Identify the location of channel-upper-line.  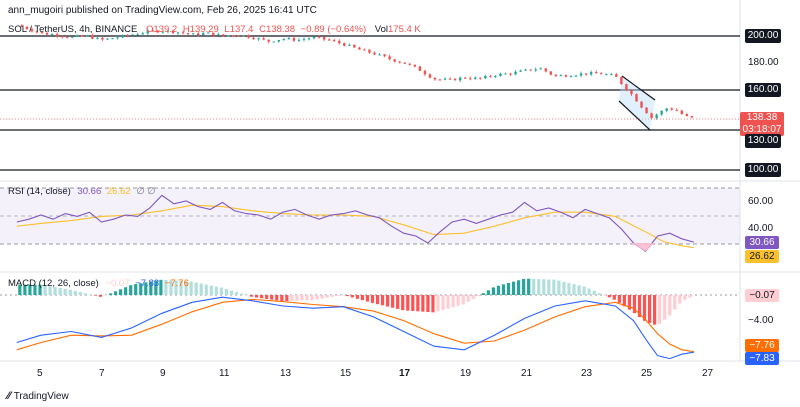
(638, 88).